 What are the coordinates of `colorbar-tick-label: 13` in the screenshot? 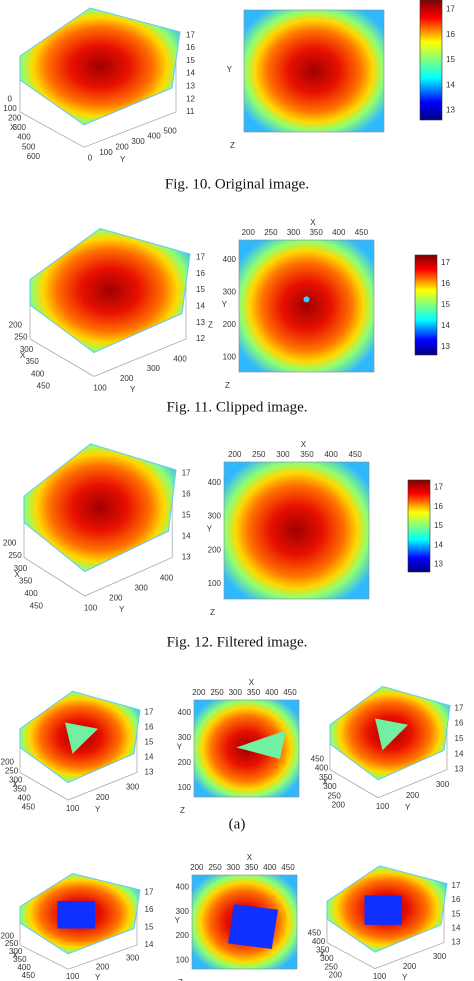 It's located at (450, 110).